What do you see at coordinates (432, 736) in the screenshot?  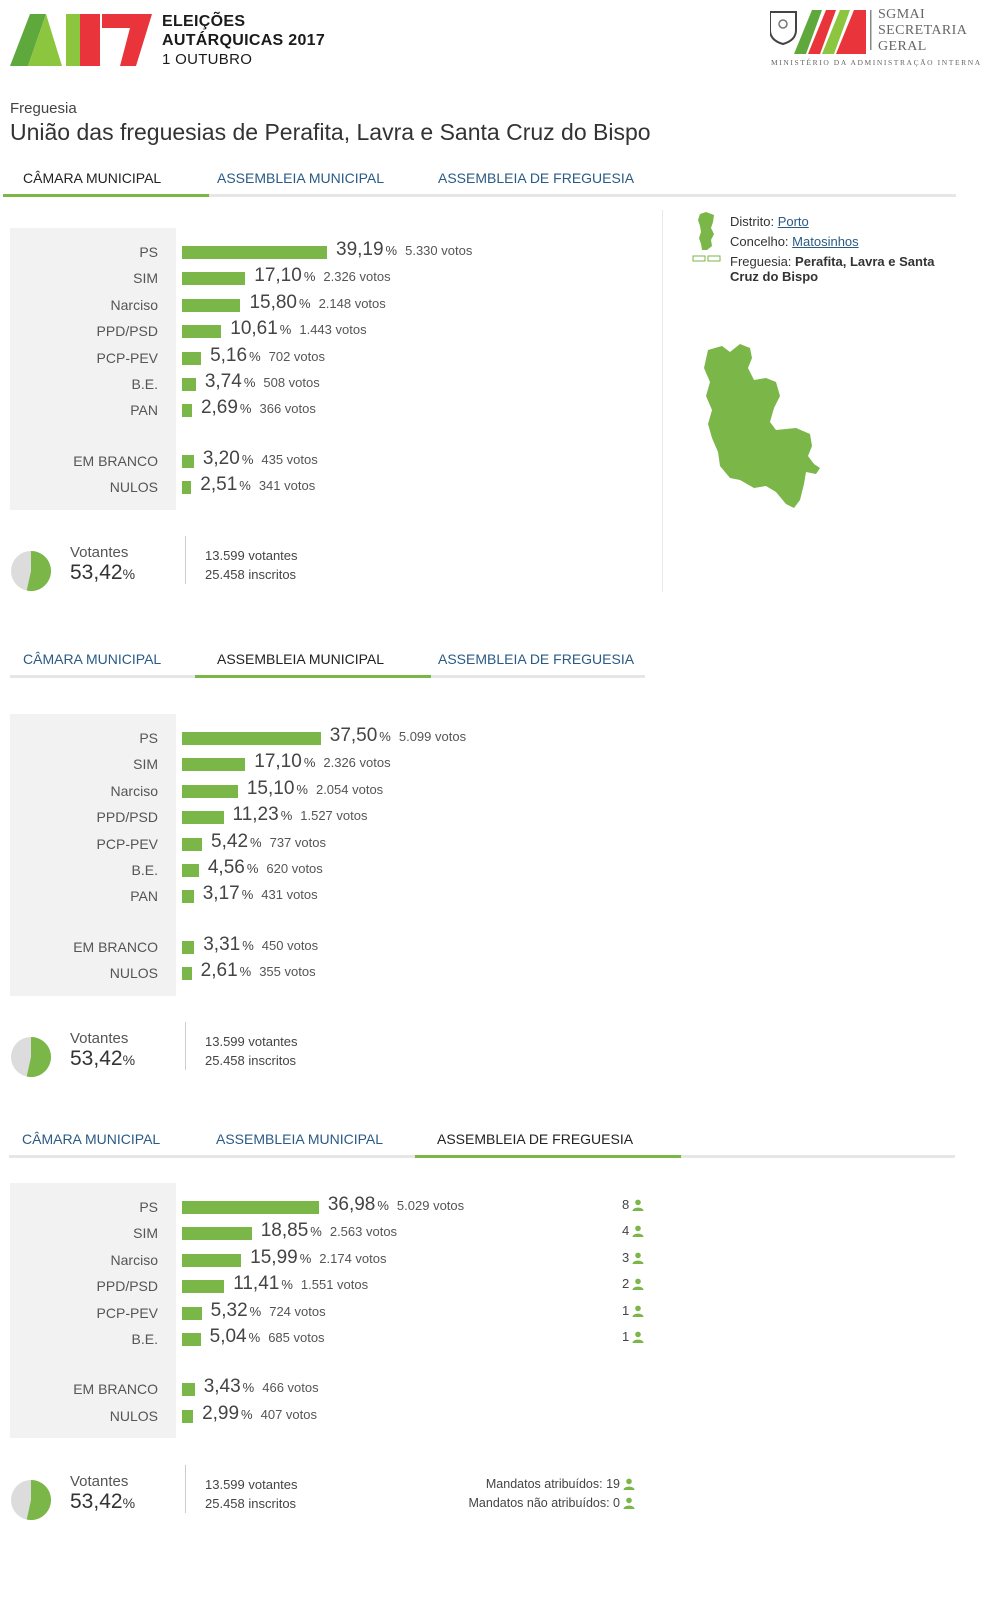 I see `result-votes: 5.099 votos` at bounding box center [432, 736].